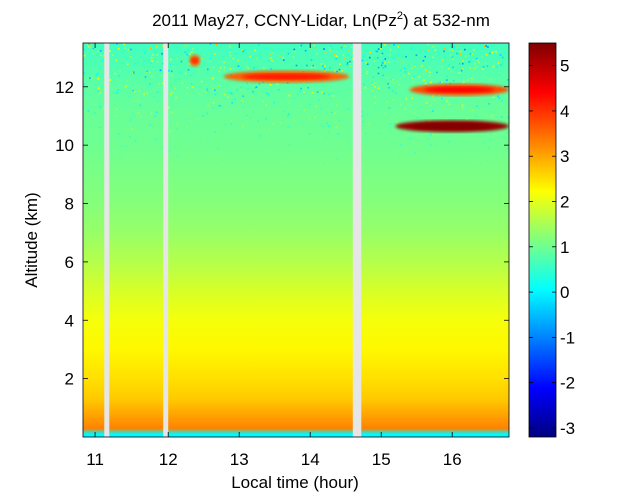 The image size is (638, 495). What do you see at coordinates (64, 87) in the screenshot?
I see `y-tick-label: 12` at bounding box center [64, 87].